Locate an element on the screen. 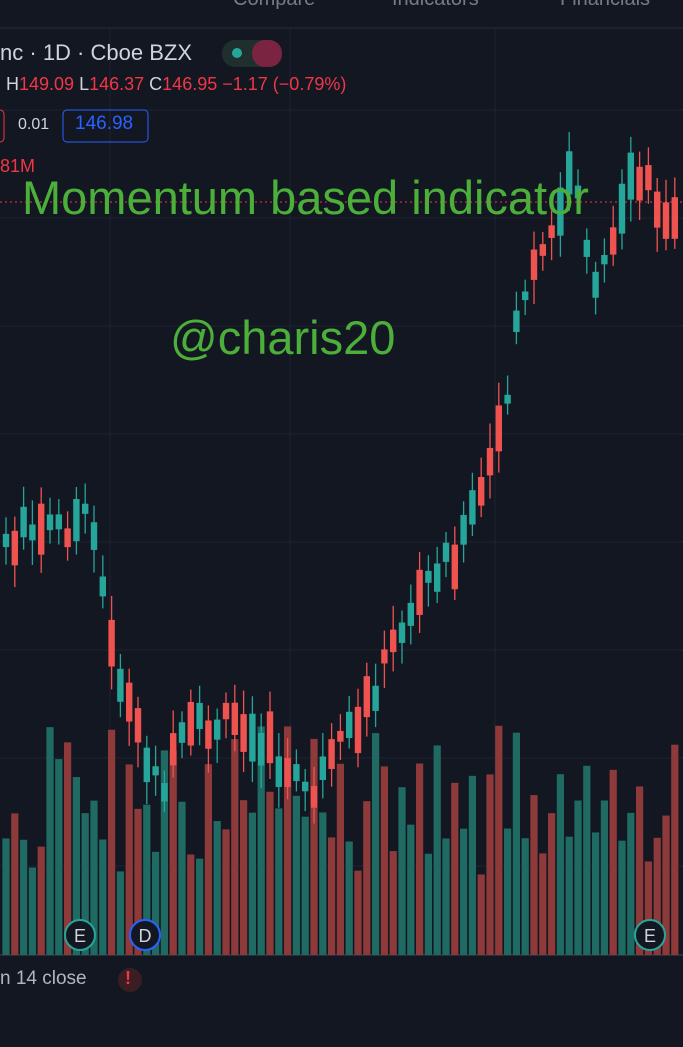 The width and height of the screenshot is (683, 1047). status-dot is located at coordinates (237, 53).